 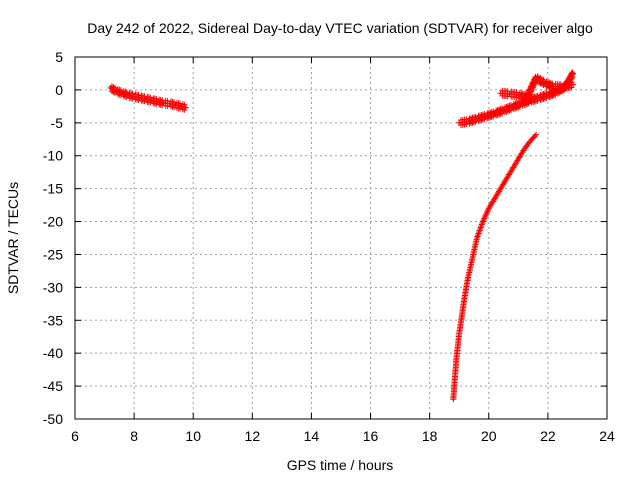 I want to click on x-tick-label: 10, so click(x=193, y=436).